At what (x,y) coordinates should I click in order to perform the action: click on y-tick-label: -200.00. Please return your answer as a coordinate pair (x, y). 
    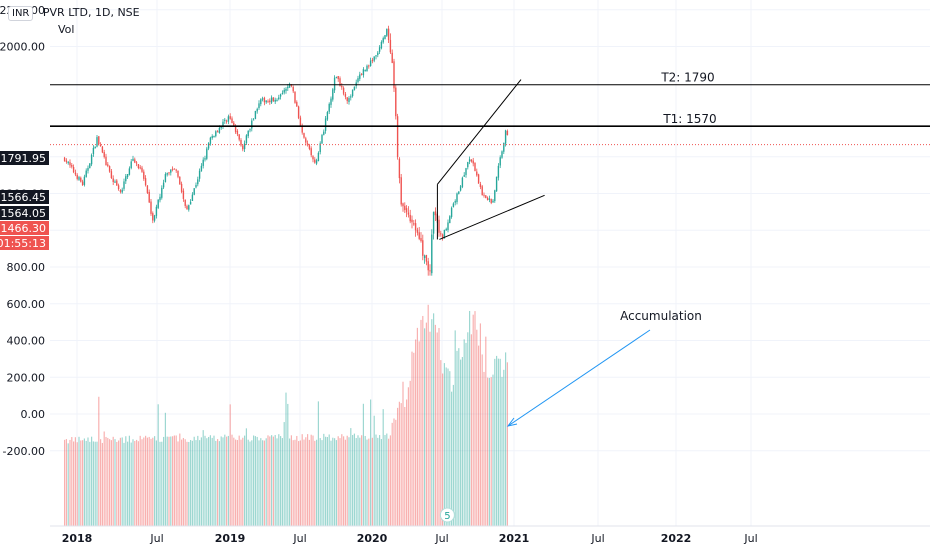
    Looking at the image, I should click on (24, 451).